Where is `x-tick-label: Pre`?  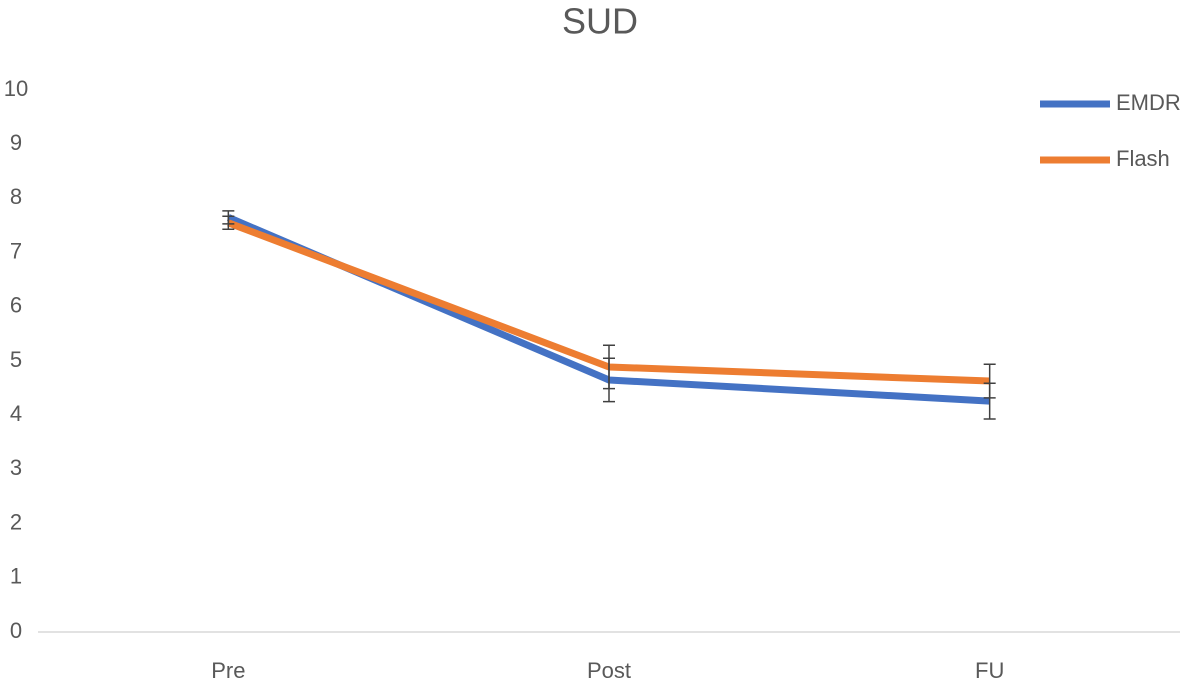 x-tick-label: Pre is located at coordinates (228, 670).